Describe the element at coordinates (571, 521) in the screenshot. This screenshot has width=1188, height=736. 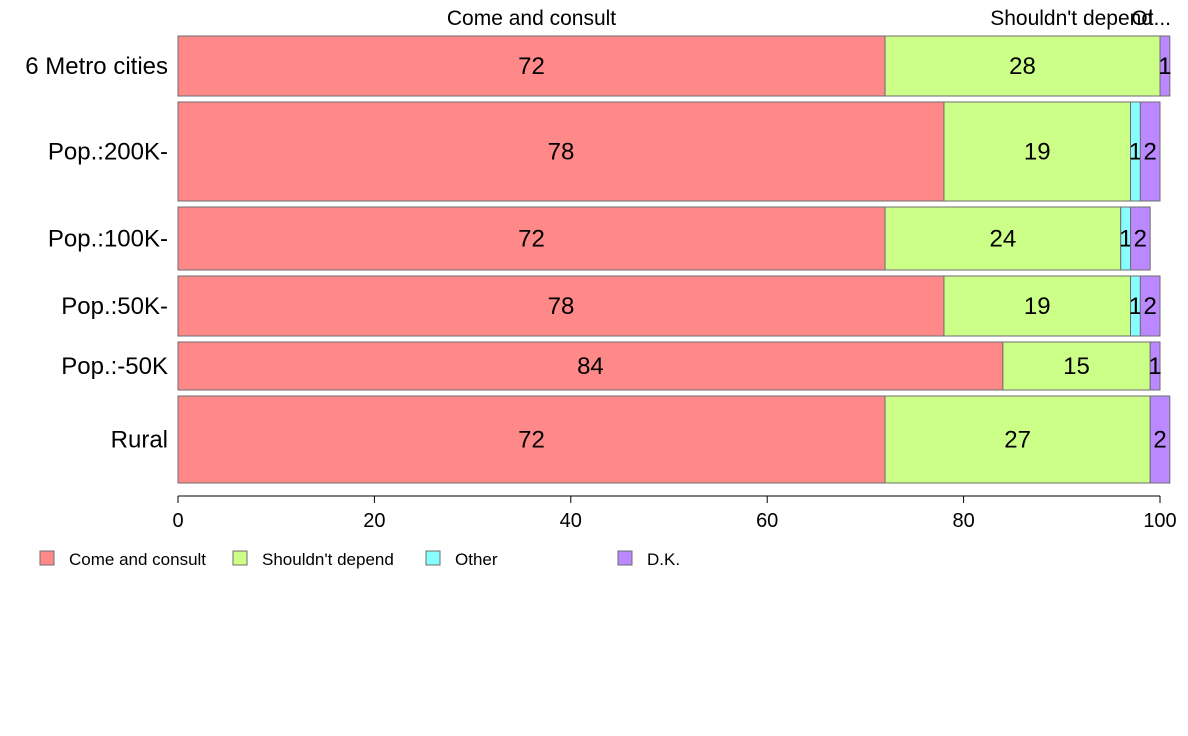
I see `x-tick-label: 40` at that location.